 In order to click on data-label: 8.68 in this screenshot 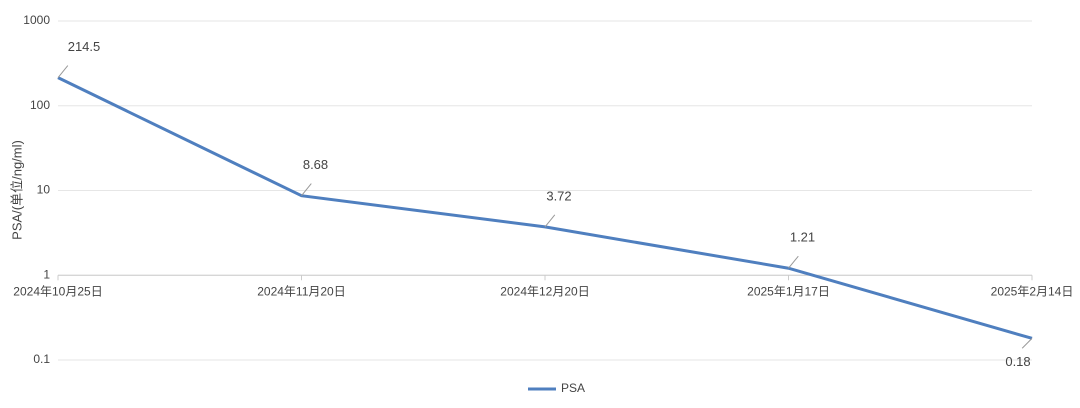, I will do `click(315, 164)`.